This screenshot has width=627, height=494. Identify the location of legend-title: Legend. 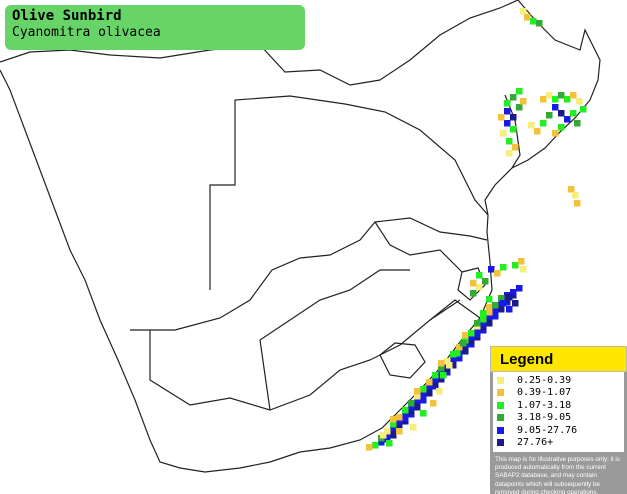
(558, 359).